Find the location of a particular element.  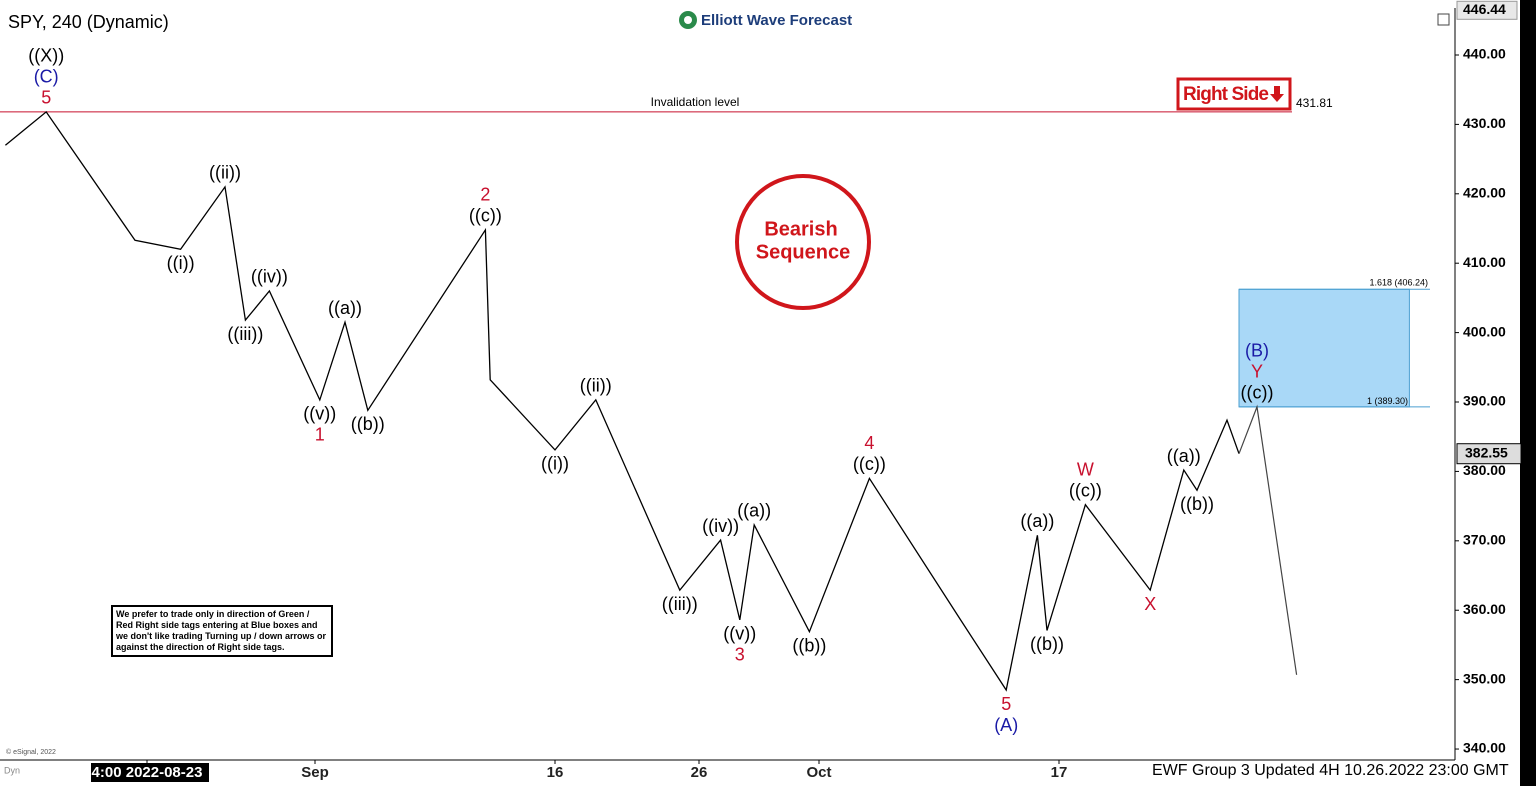

fib-label: 1 (389.30) is located at coordinates (1387, 401).